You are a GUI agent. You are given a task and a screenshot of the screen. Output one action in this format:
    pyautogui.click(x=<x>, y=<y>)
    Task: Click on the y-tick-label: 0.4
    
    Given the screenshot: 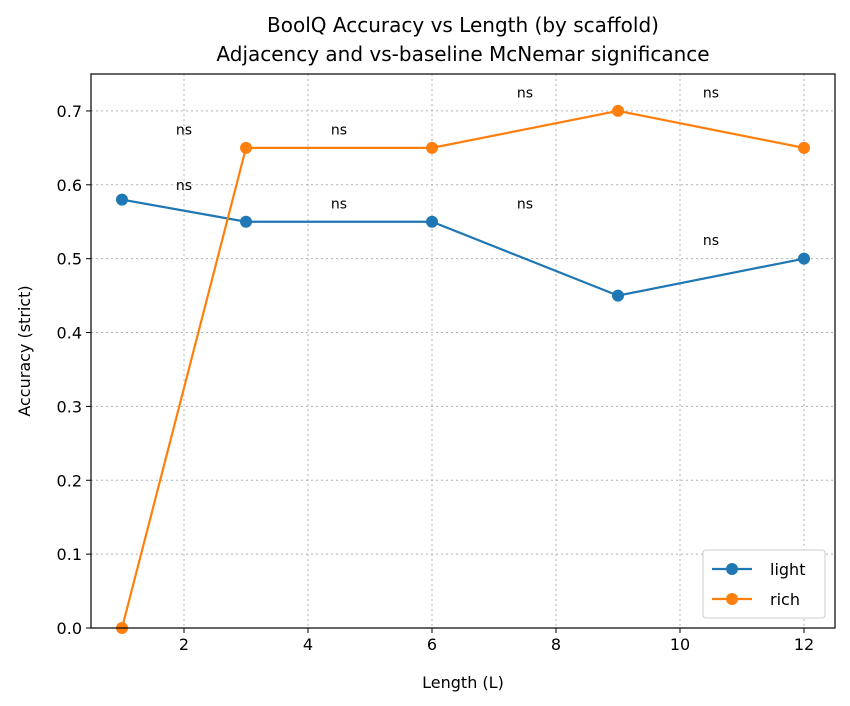 What is the action you would take?
    pyautogui.click(x=69, y=333)
    